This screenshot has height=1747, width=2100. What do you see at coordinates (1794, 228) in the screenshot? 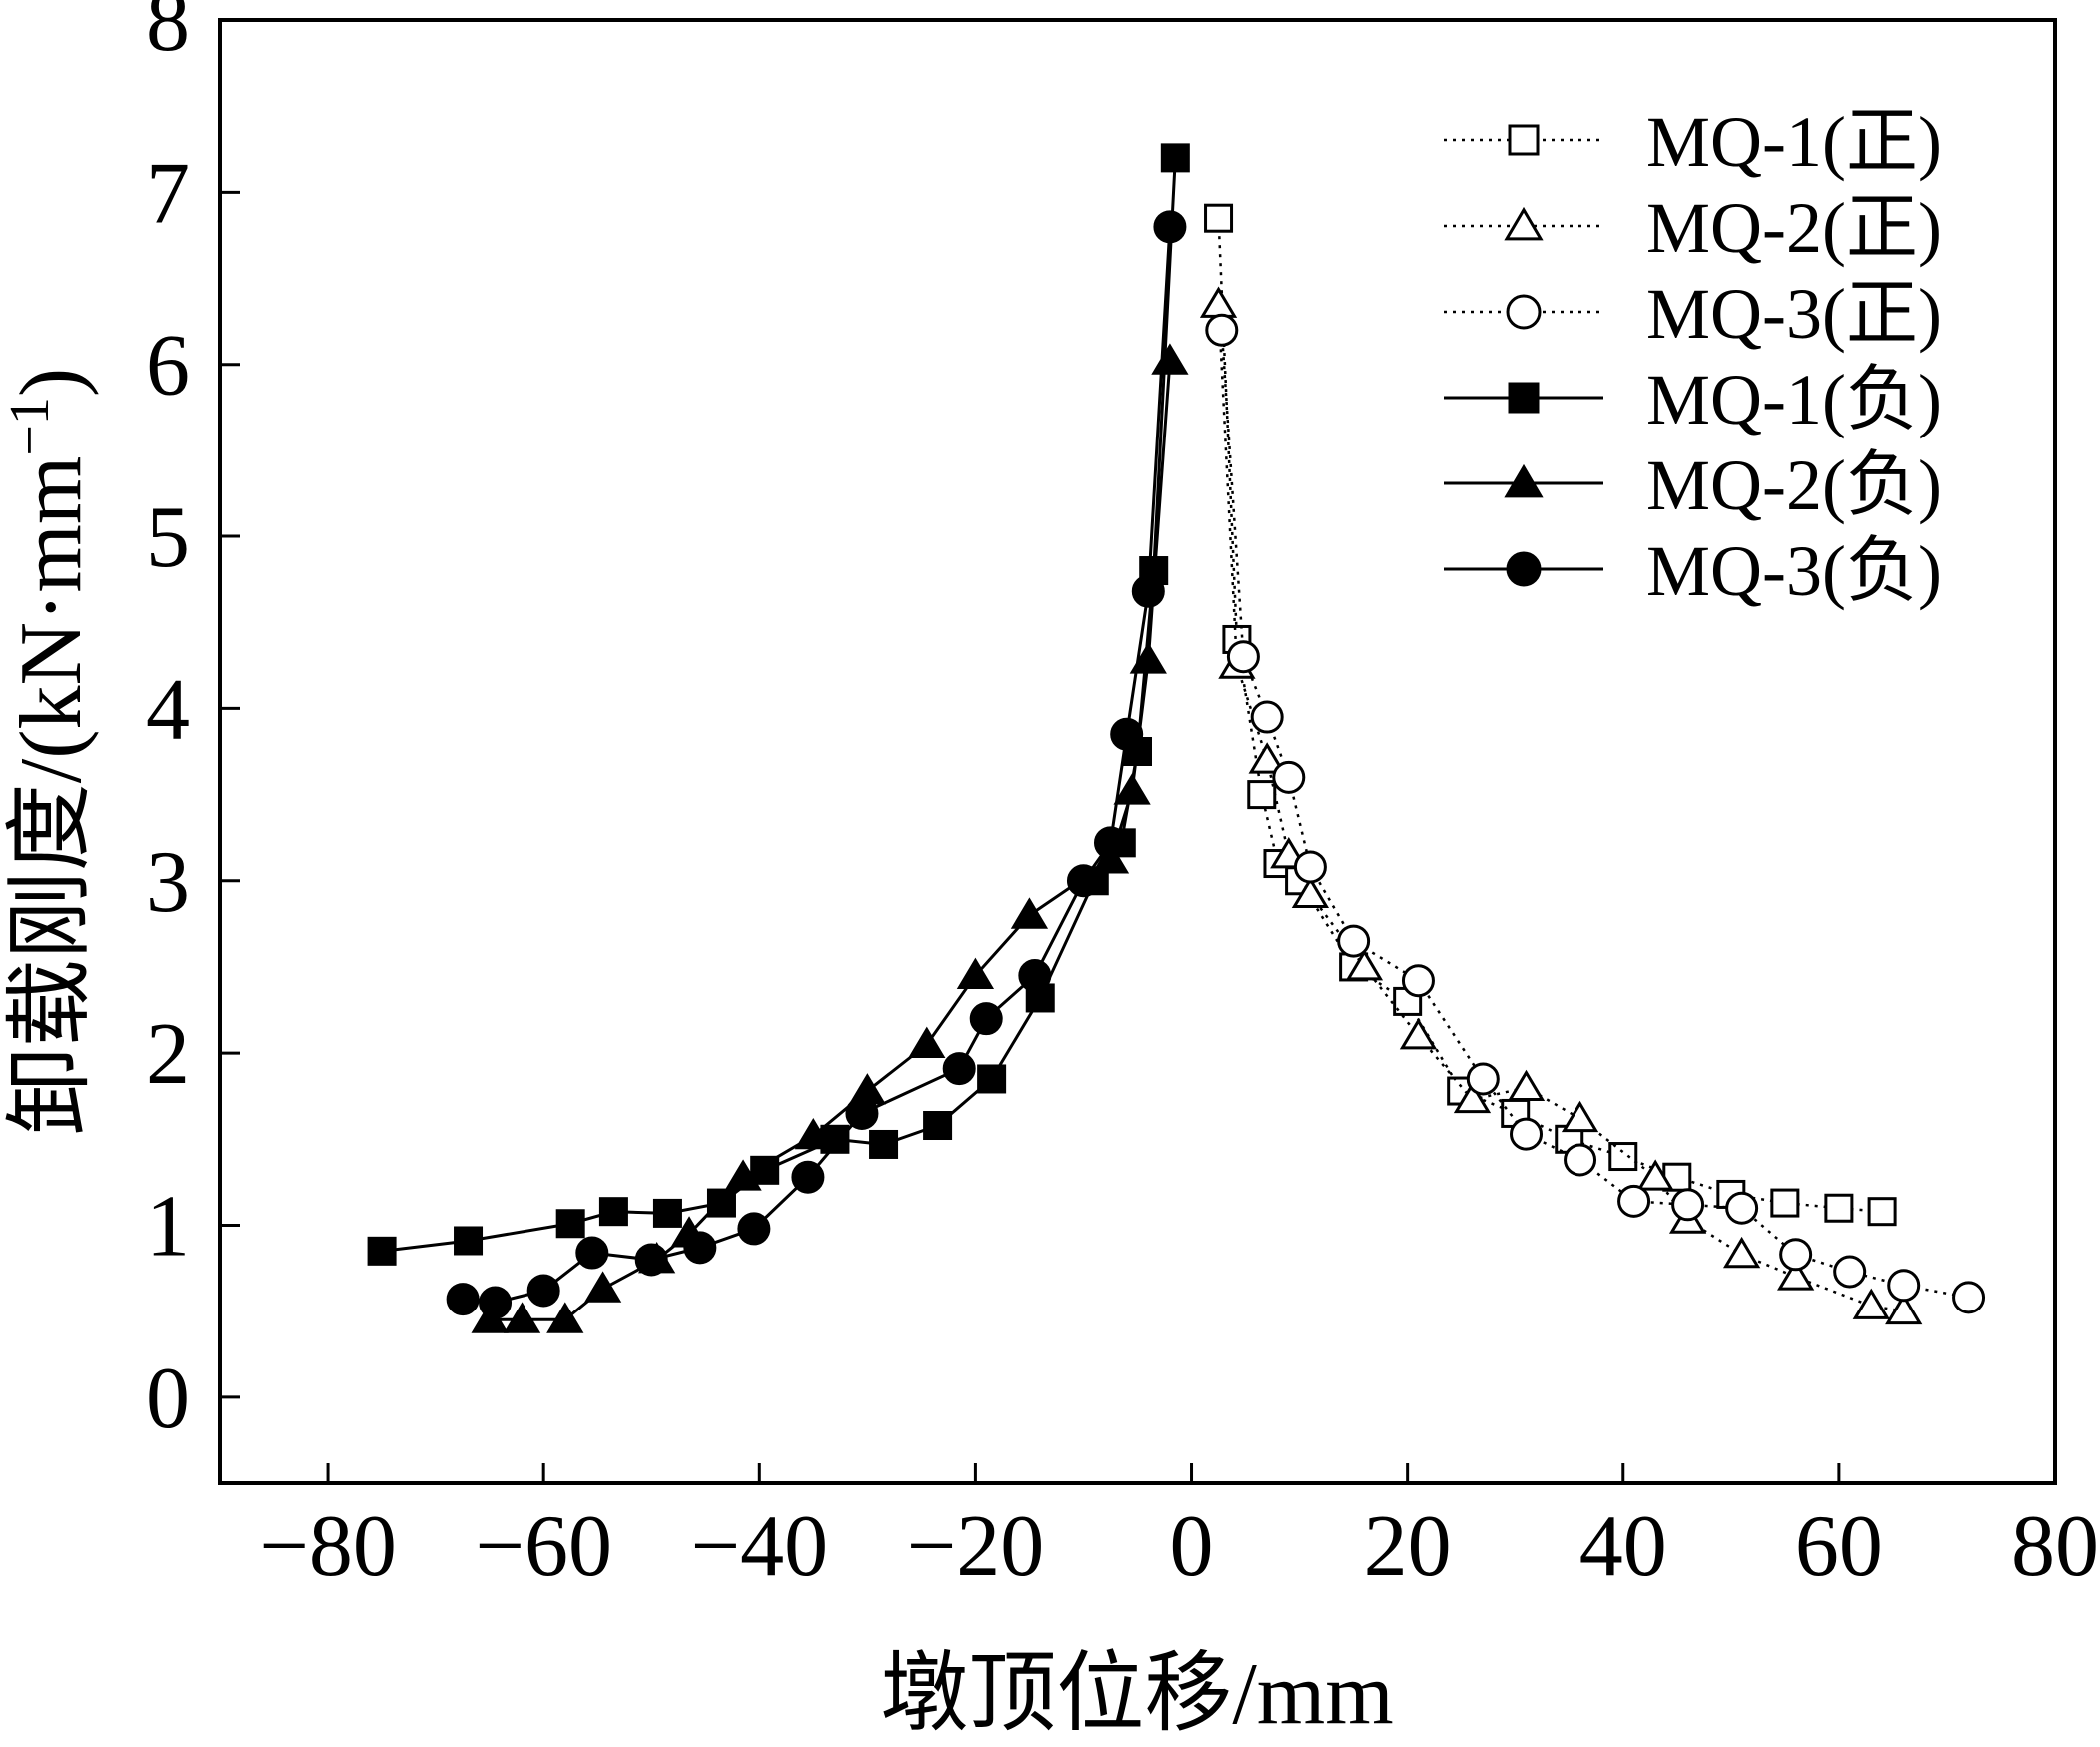
I see `legend-label: MQ-2(正)` at bounding box center [1794, 228].